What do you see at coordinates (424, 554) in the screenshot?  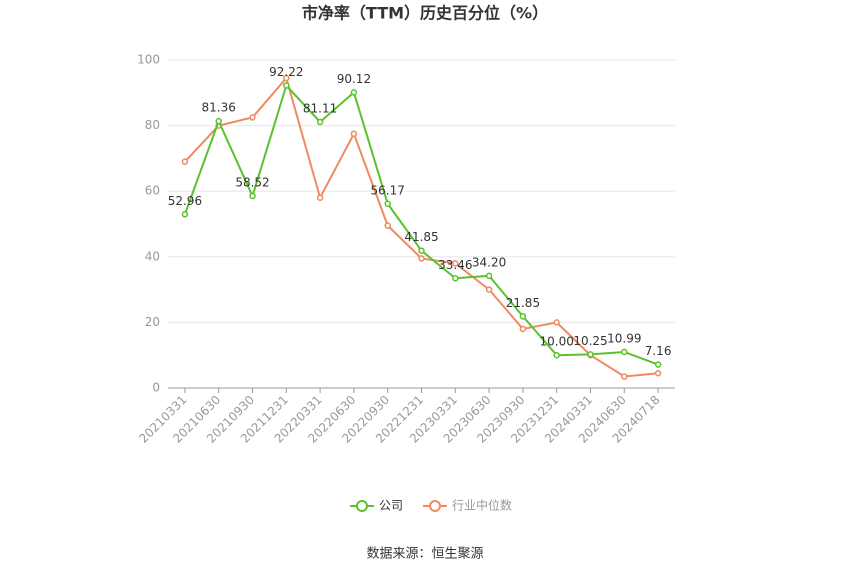 I see `source: 数据来源：恒生聚源` at bounding box center [424, 554].